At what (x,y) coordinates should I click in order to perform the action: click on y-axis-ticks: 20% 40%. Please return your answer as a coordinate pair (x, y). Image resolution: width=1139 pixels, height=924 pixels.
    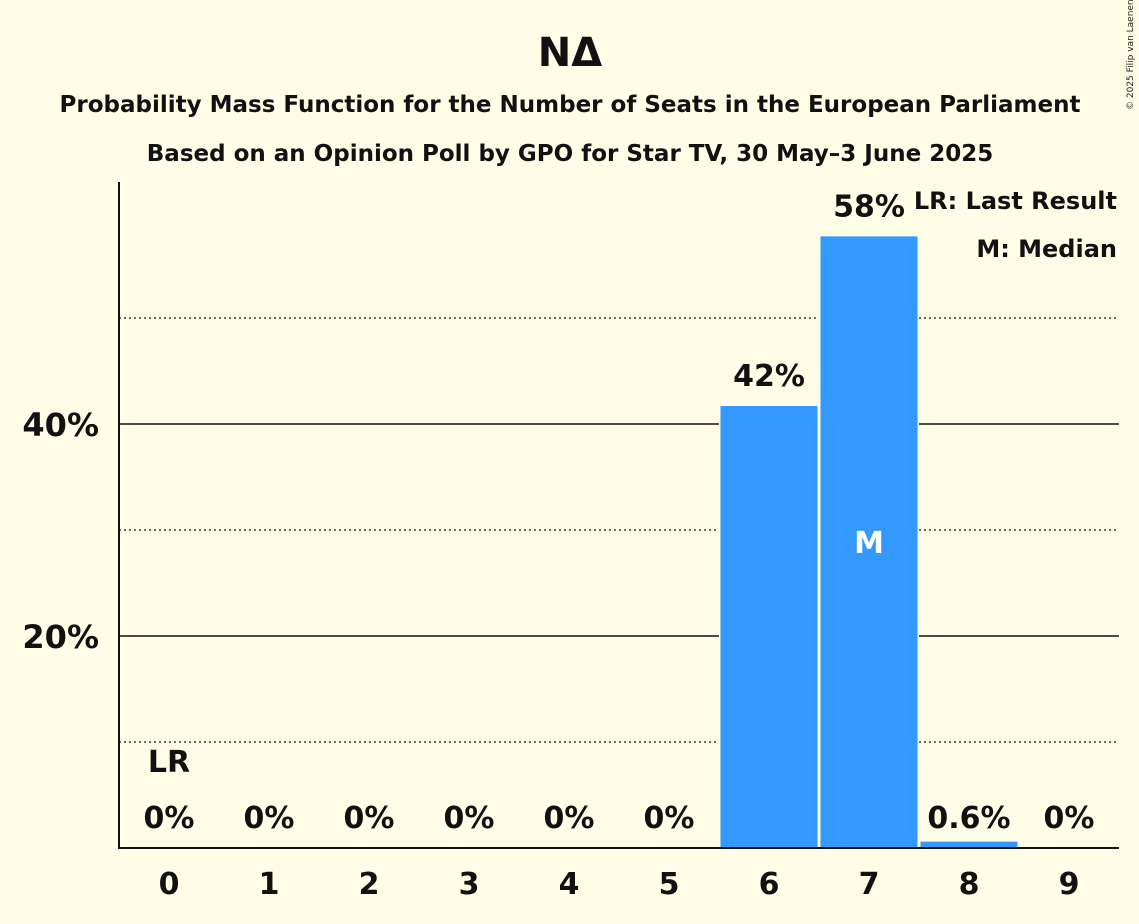
    Looking at the image, I should click on (60, 531).